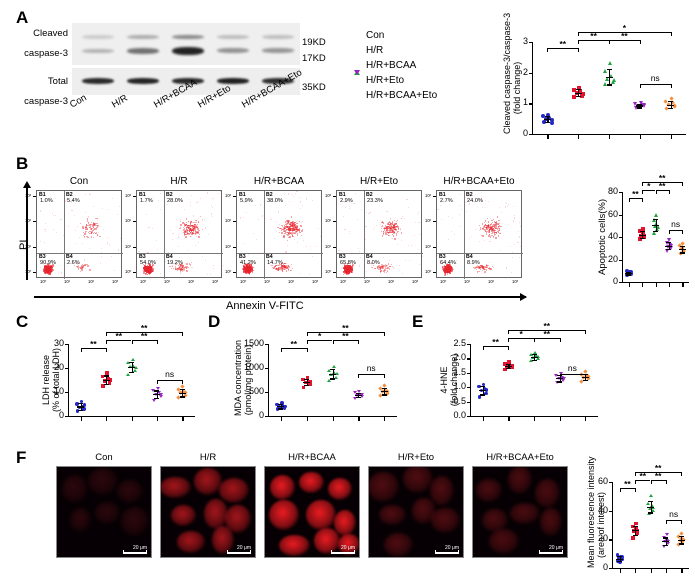  I want to click on significance-ns-label: ns, so click(572, 368).